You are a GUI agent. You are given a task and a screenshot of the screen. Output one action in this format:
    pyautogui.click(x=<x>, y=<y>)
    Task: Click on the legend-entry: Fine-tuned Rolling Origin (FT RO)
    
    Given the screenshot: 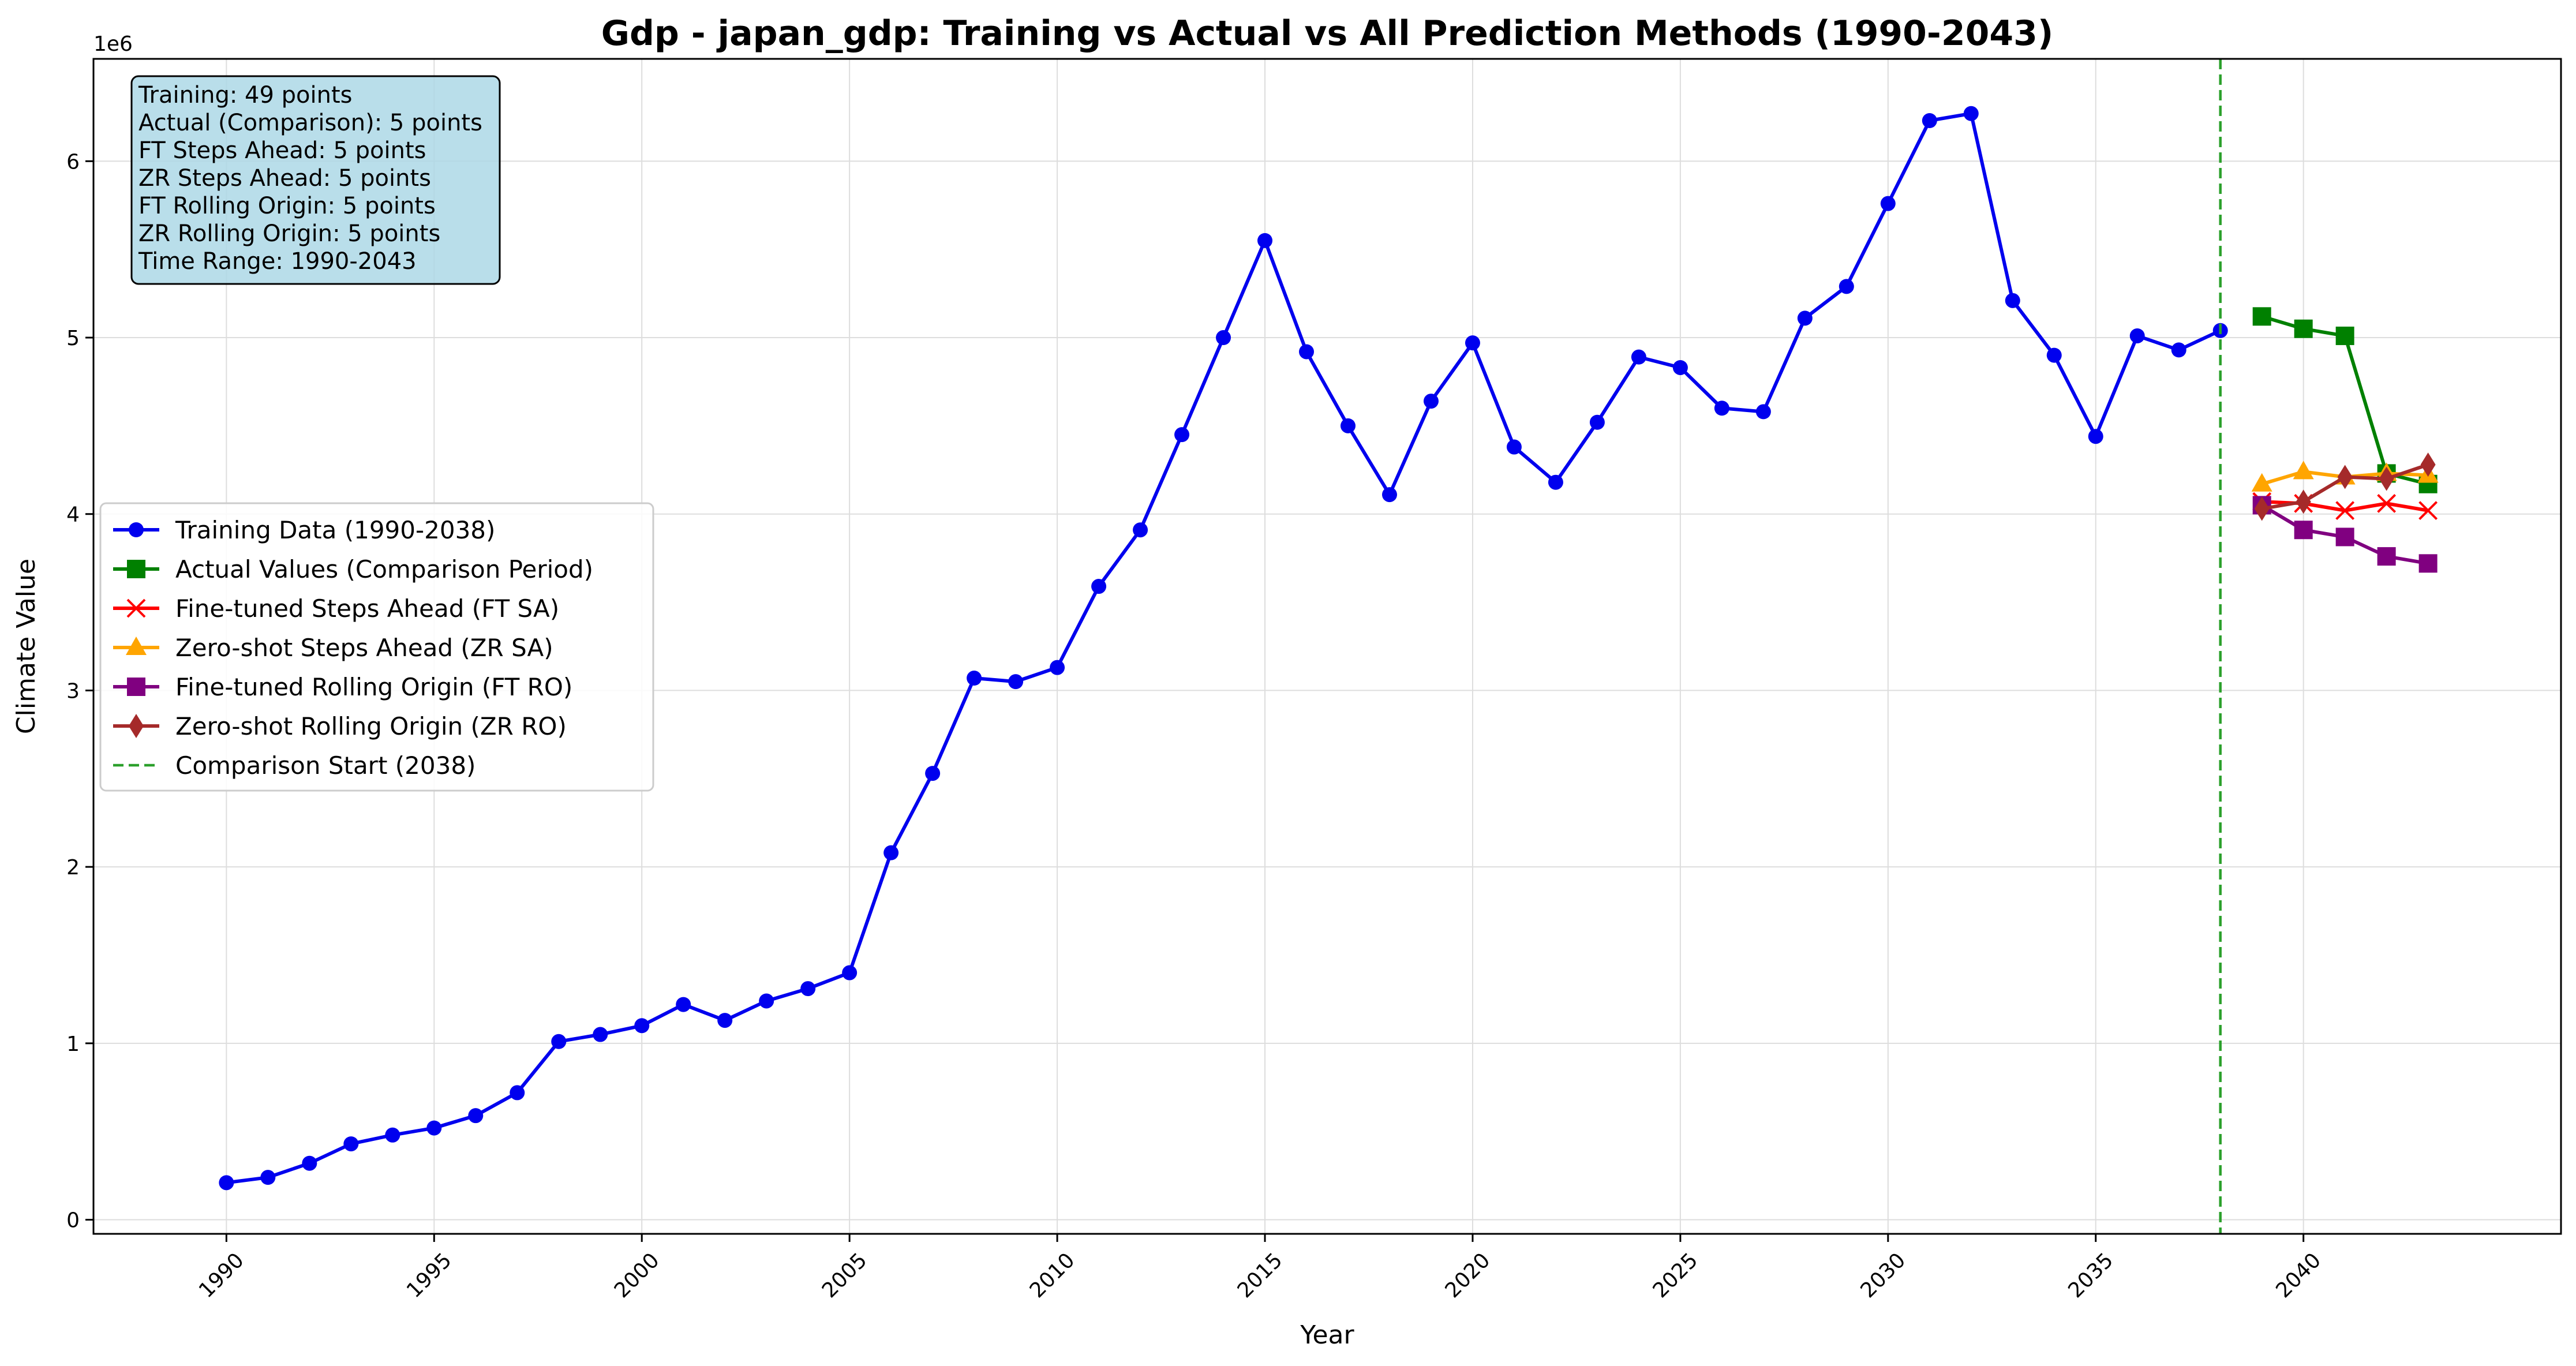 What is the action you would take?
    pyautogui.click(x=343, y=687)
    